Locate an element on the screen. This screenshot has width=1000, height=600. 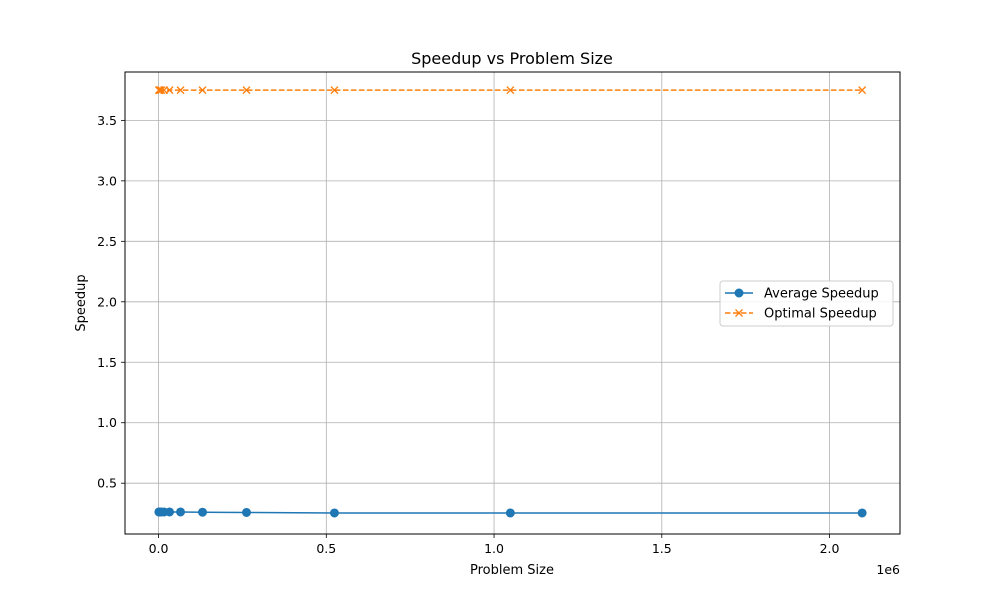
y-tick-label: 1.5 is located at coordinates (107, 362).